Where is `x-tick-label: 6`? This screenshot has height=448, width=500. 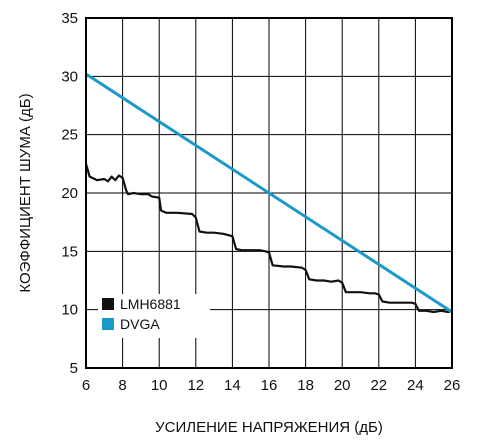
x-tick-label: 6 is located at coordinates (86, 385).